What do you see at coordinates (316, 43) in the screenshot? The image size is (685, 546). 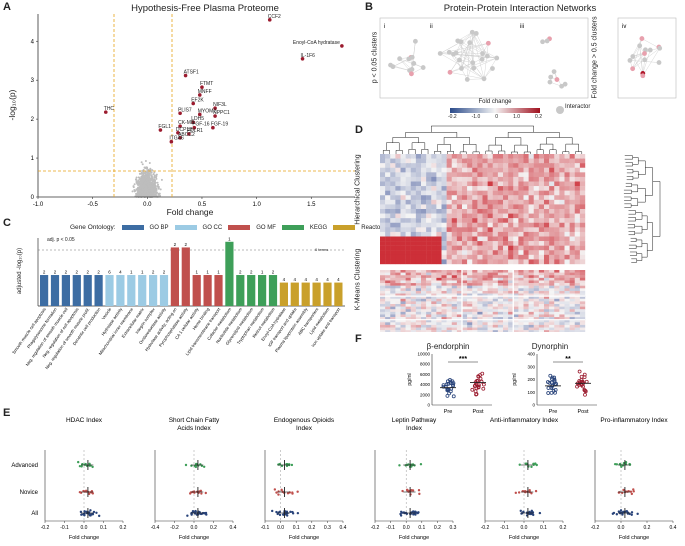 I see `point-label: Enoyl-CoA hydratase` at bounding box center [316, 43].